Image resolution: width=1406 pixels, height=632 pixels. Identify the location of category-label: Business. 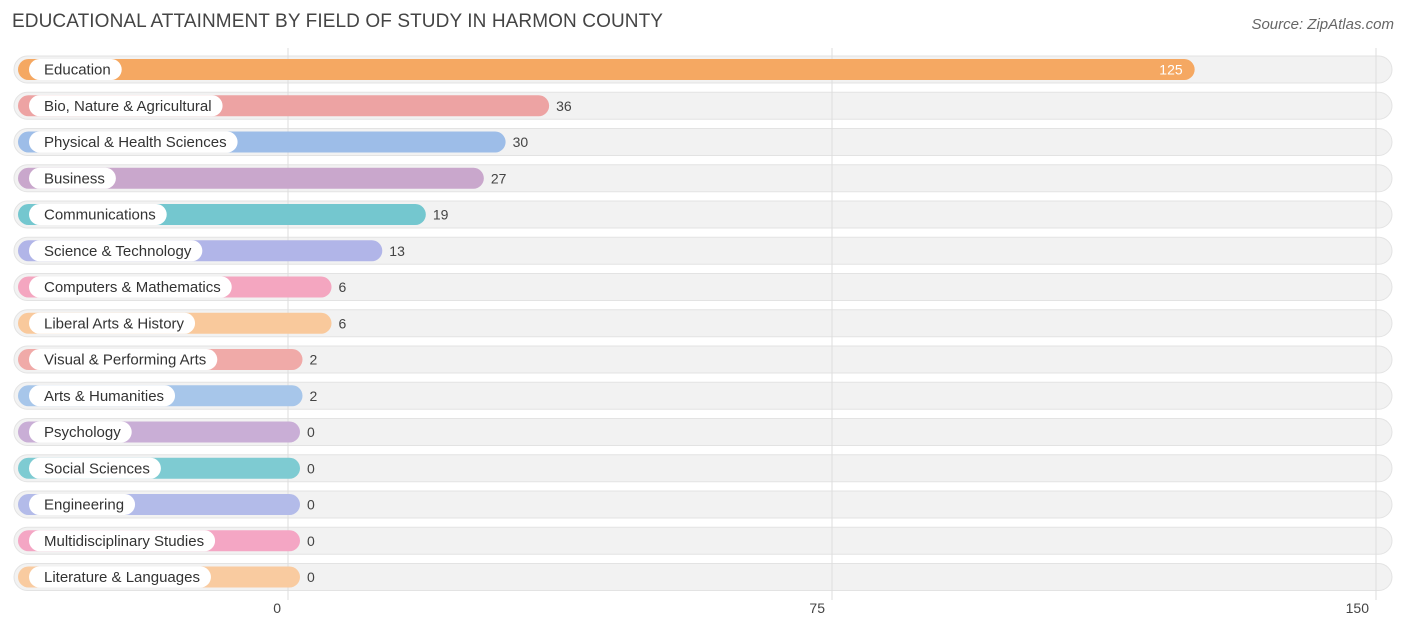
(74, 178).